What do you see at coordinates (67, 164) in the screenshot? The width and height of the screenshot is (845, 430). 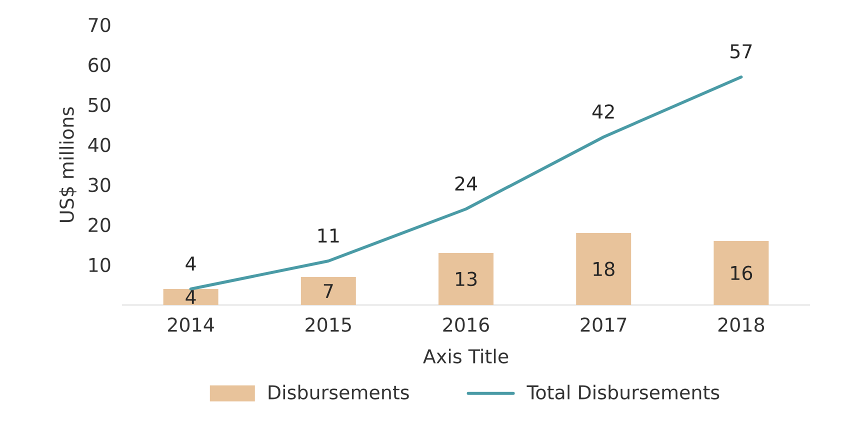 I see `y-axis-title: US$ millions` at bounding box center [67, 164].